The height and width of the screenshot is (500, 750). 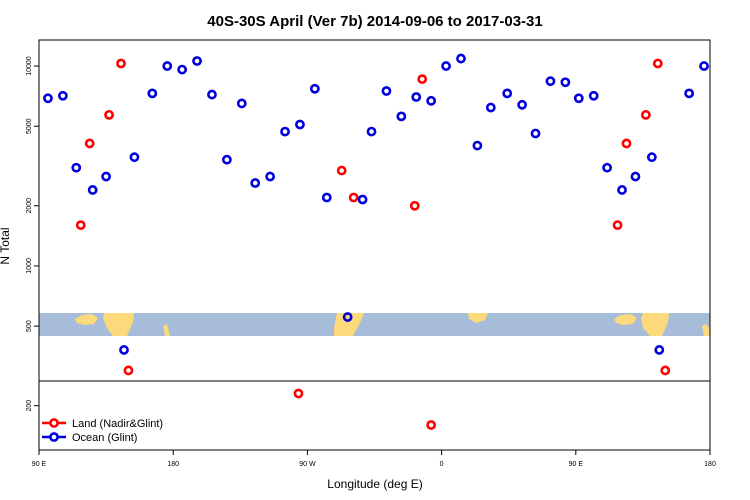 I want to click on legend-ocean-marker, so click(x=54, y=437).